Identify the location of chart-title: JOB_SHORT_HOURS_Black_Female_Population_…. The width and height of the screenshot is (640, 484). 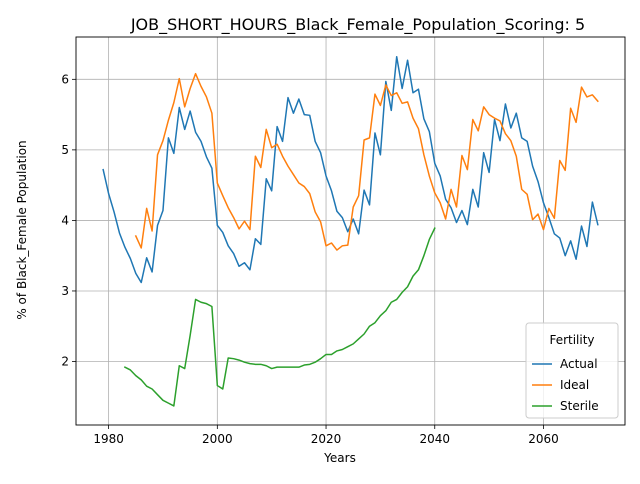
(357, 25).